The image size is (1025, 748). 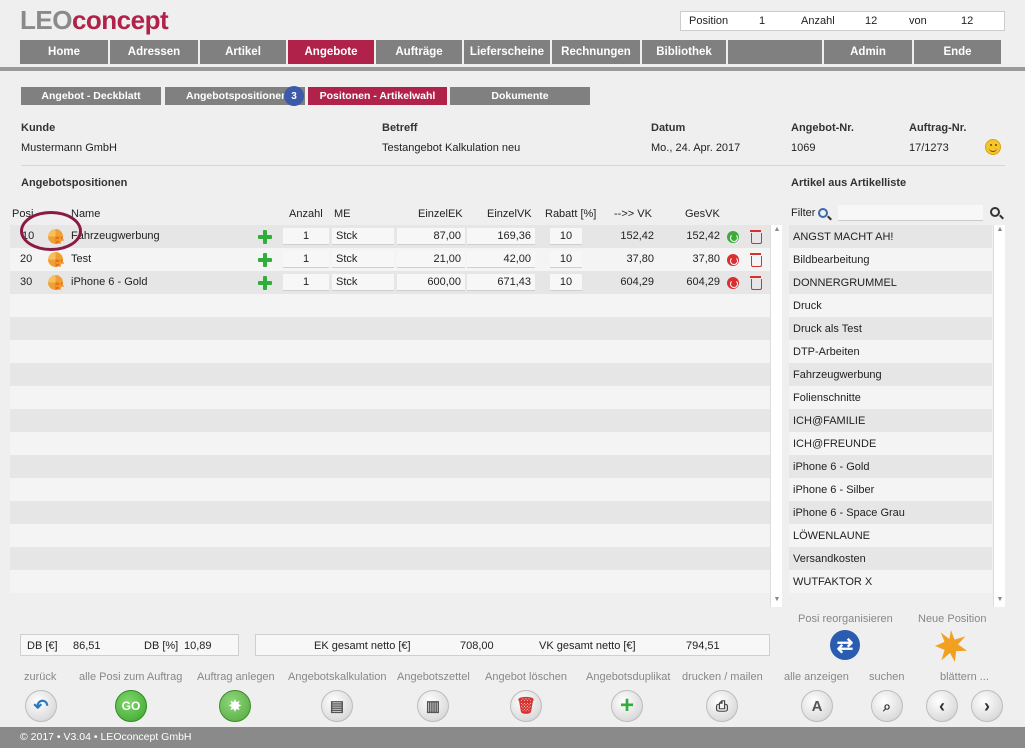 What do you see at coordinates (69, 148) in the screenshot?
I see `kunde-value: Mustermann GmbH` at bounding box center [69, 148].